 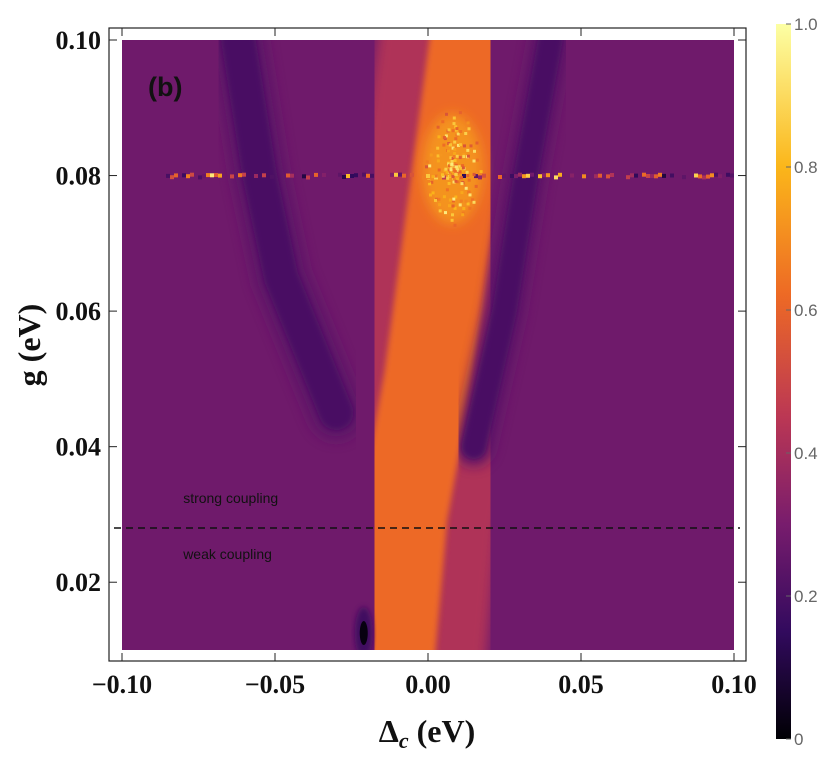 What do you see at coordinates (806, 453) in the screenshot?
I see `colorbar-tick-label: 0.4` at bounding box center [806, 453].